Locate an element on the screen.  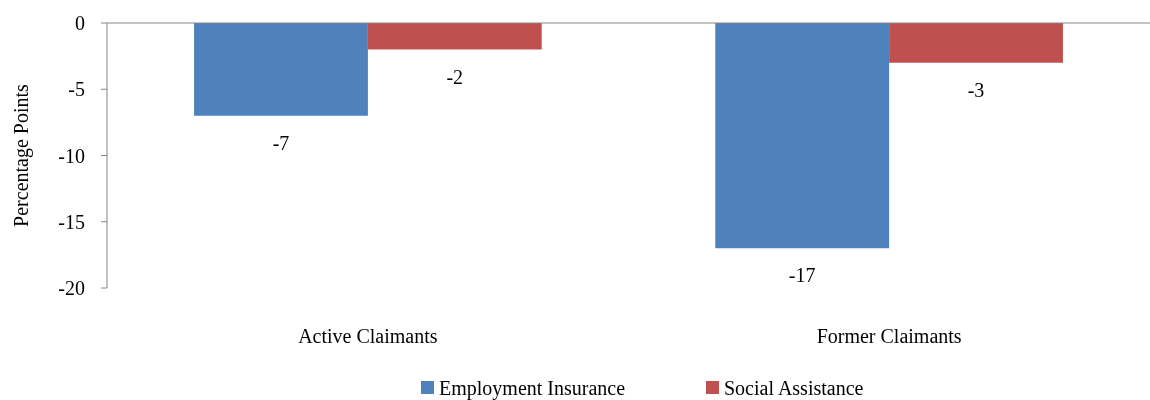
x-tick-label: Former Claimants is located at coordinates (889, 336).